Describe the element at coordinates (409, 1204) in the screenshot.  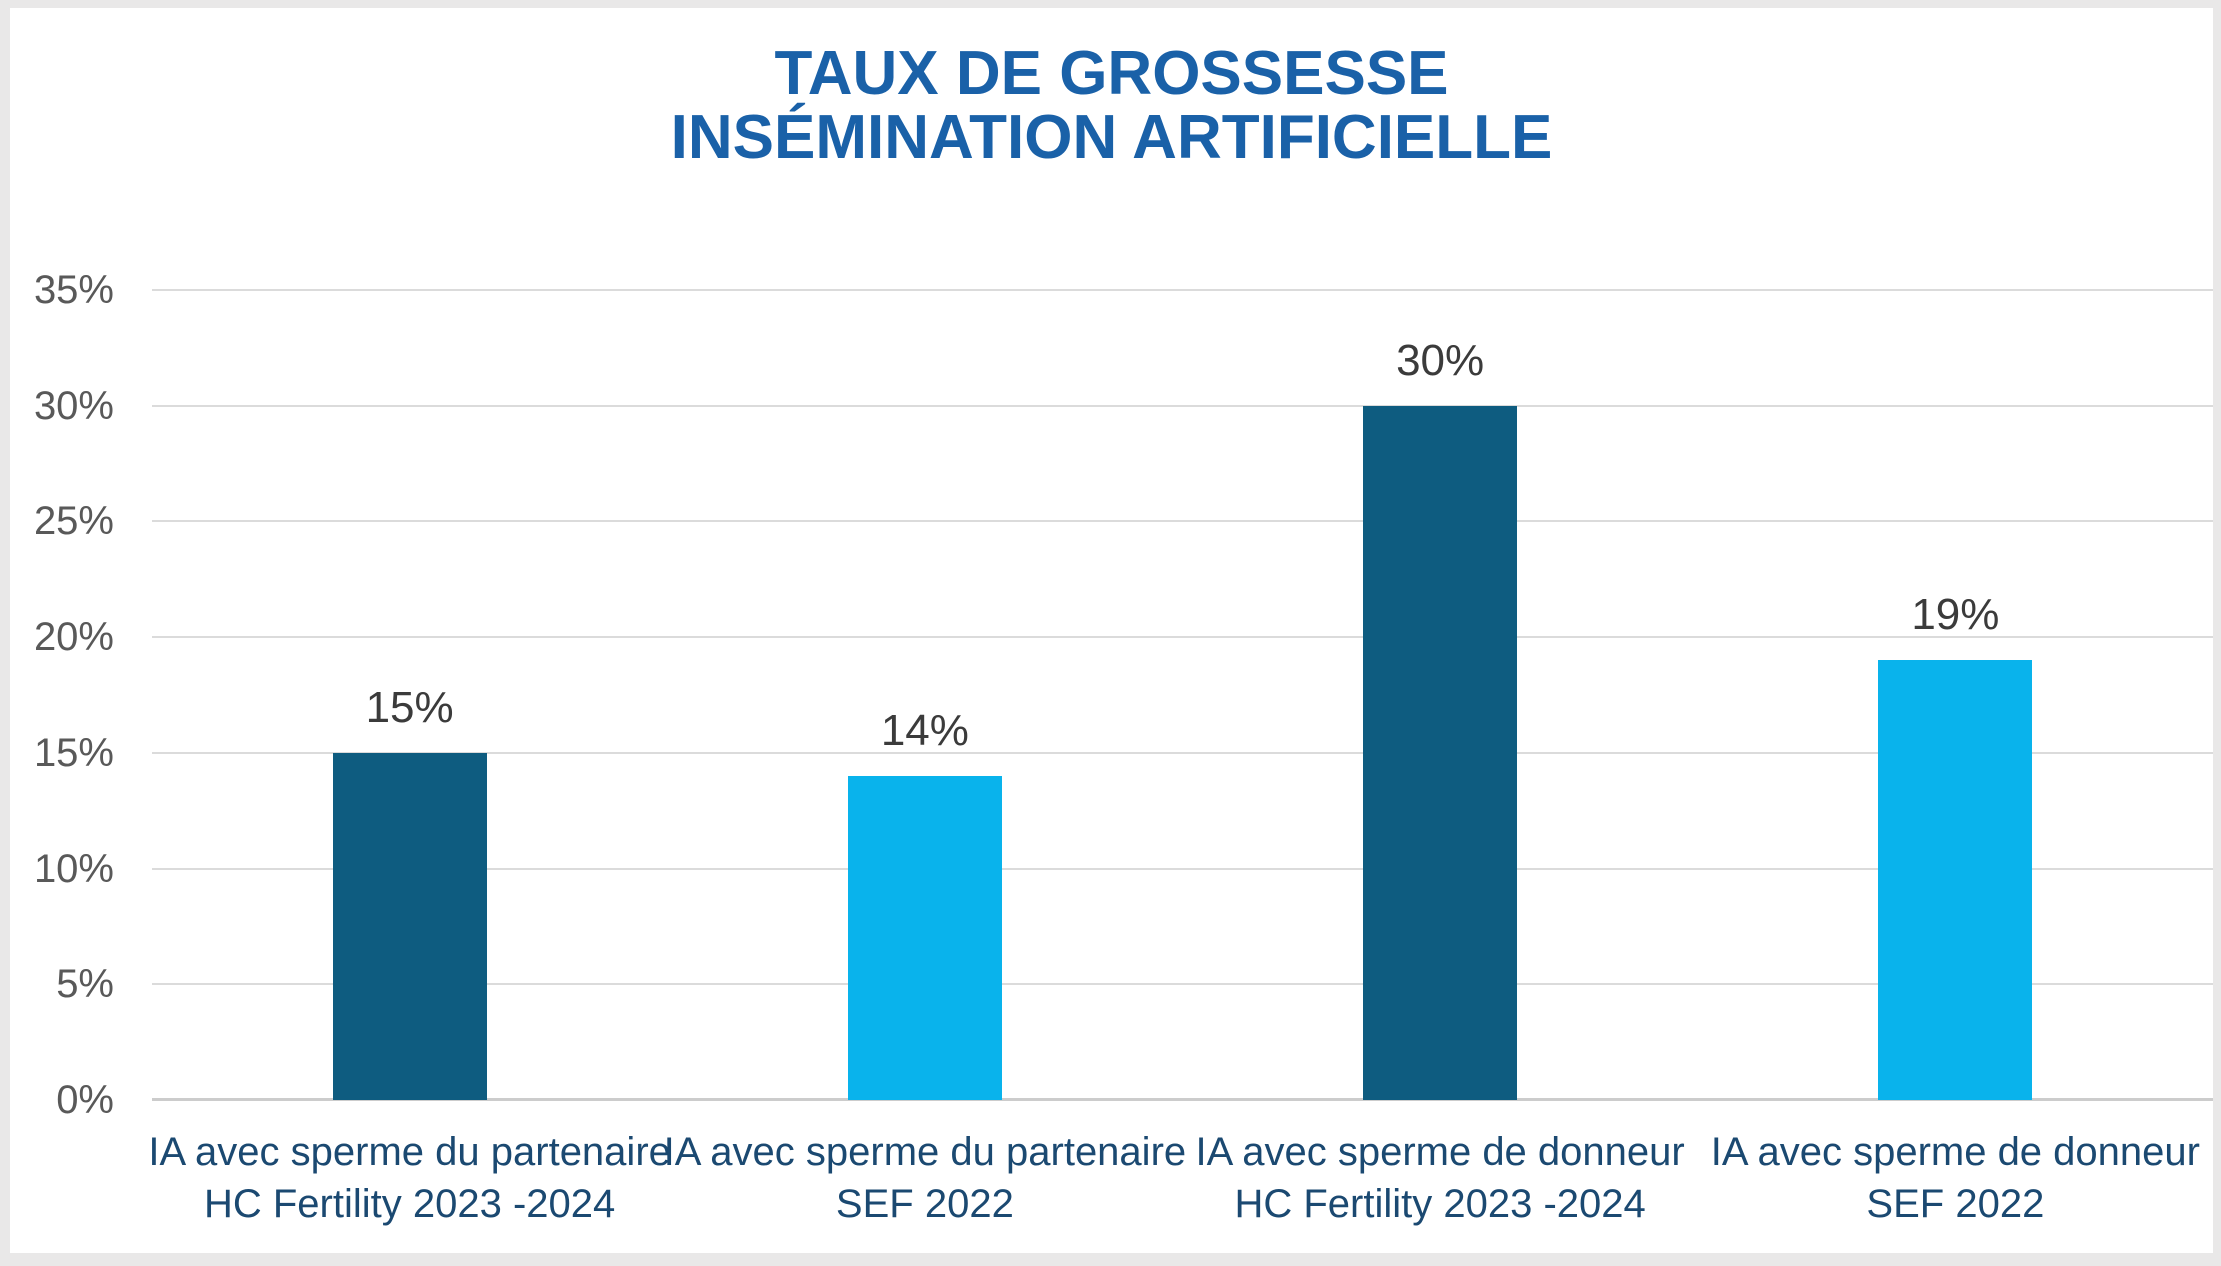
I see `category-label-1-line-2: HC Fertility 2023 -2024` at that location.